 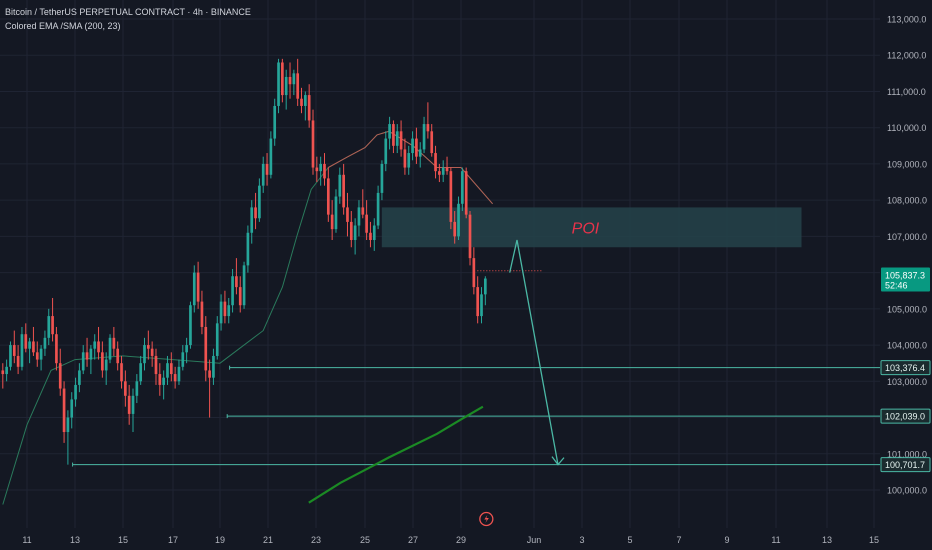 I want to click on price-tick-label: 112,000.0, so click(x=906, y=56).